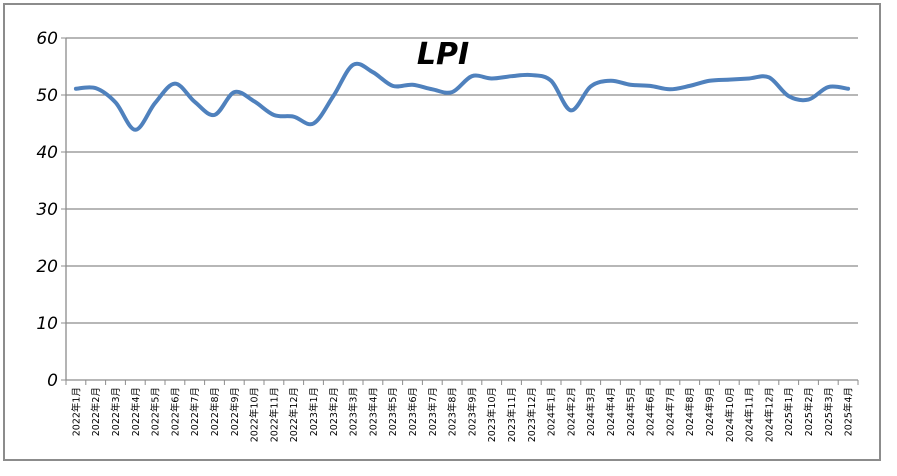 The image size is (897, 476). I want to click on y-tick-label: 60, so click(47, 39).